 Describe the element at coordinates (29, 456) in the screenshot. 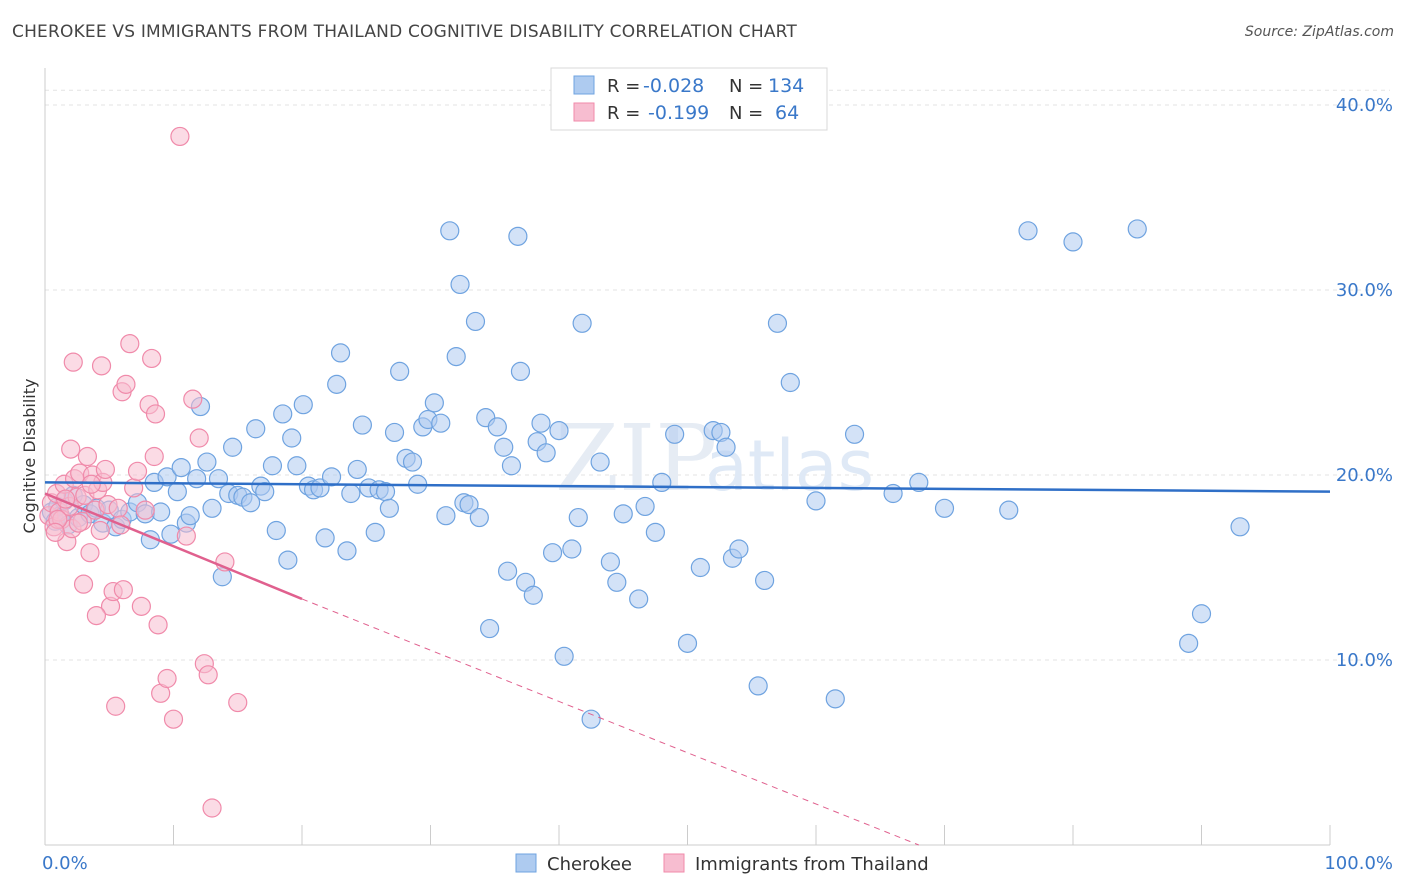

I see `y-axis-title: Cognitive Disability` at that location.